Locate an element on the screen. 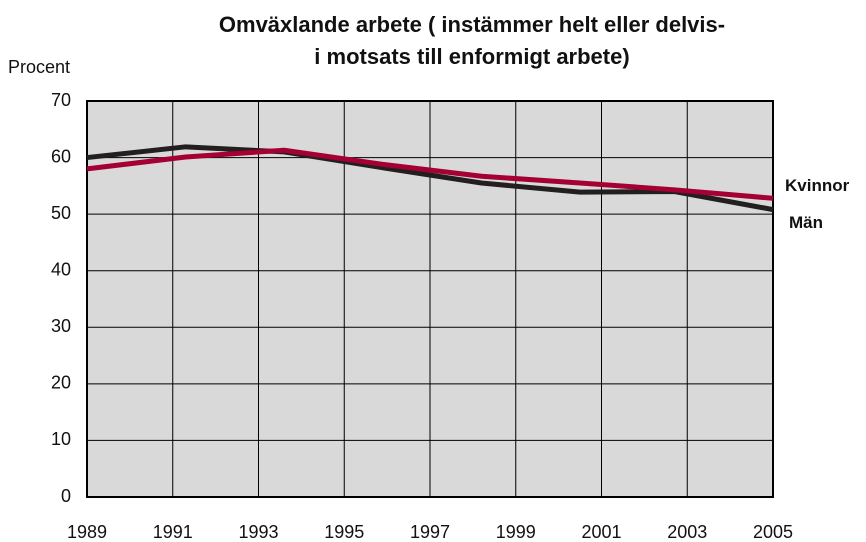 The width and height of the screenshot is (866, 542). x-tick-label: 1991 is located at coordinates (173, 532).